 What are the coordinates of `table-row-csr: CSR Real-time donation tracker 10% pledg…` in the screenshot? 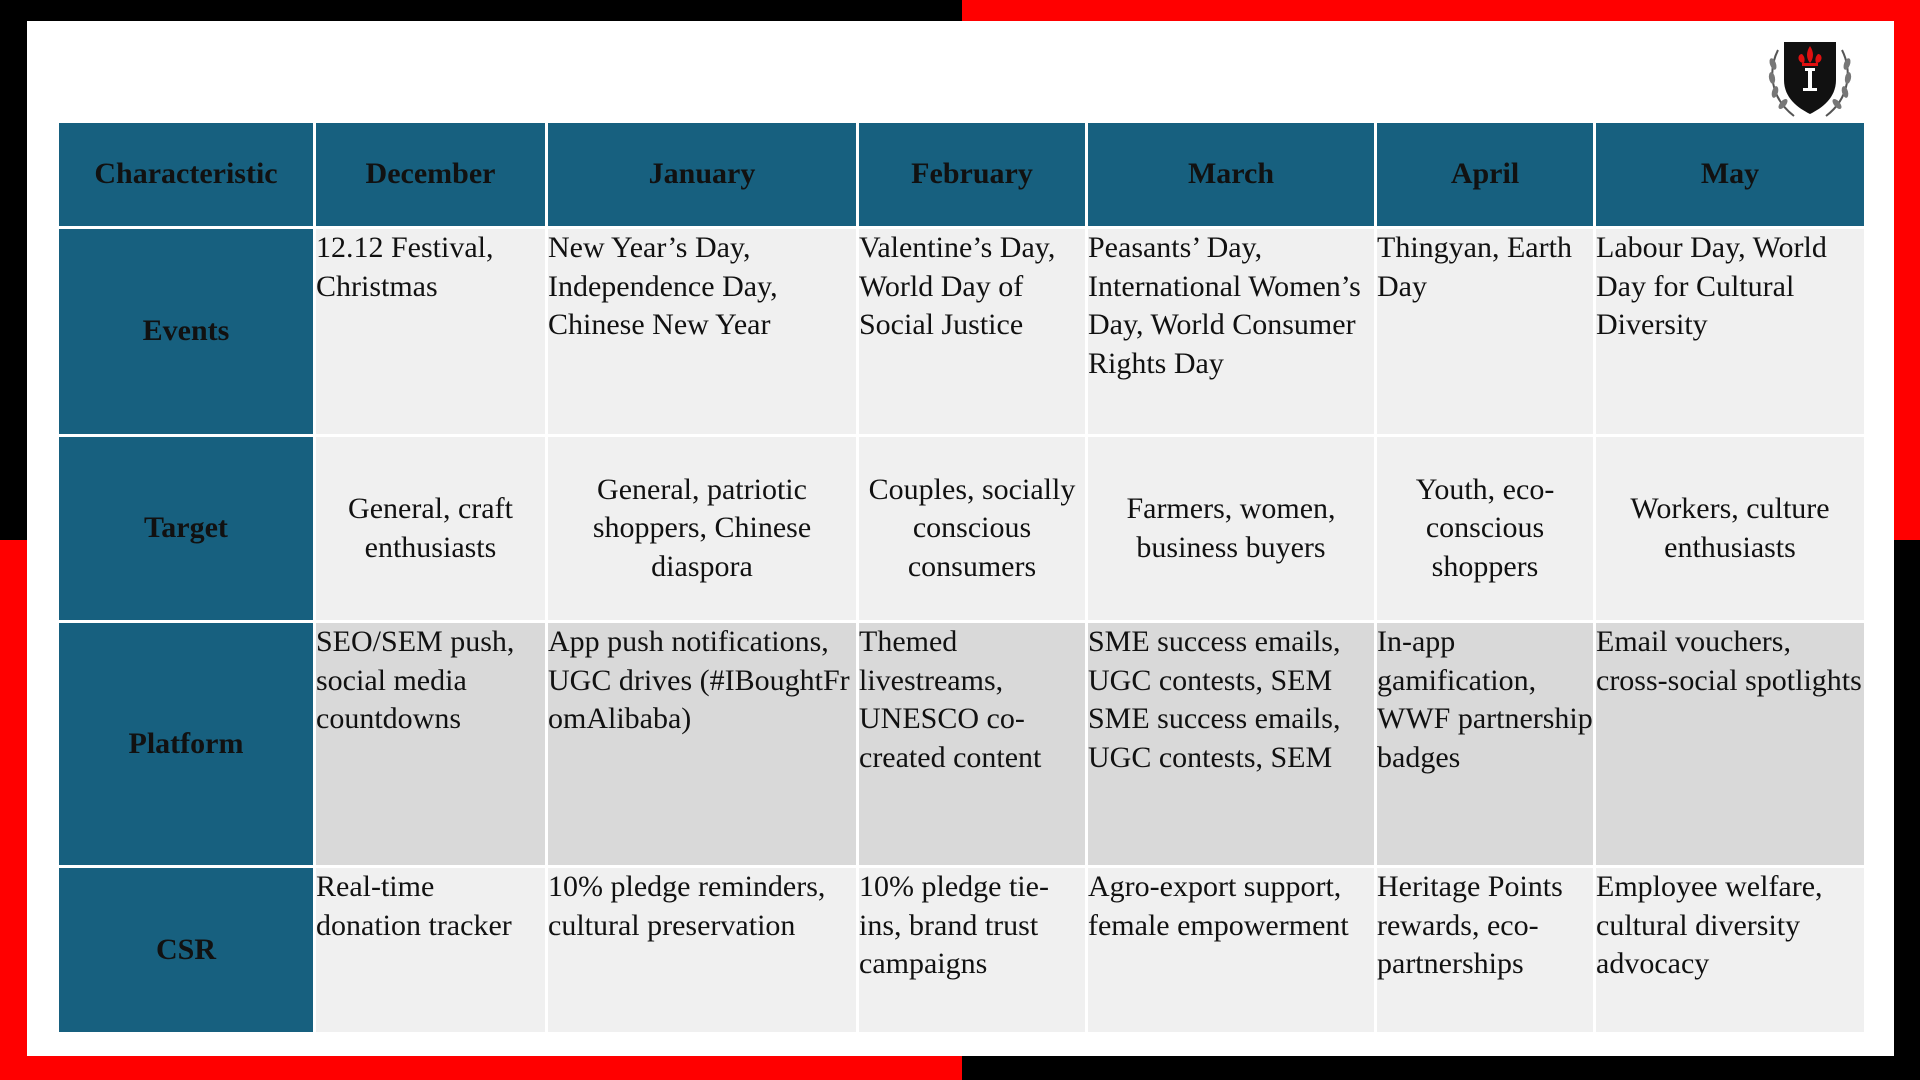 It's located at (961, 950).